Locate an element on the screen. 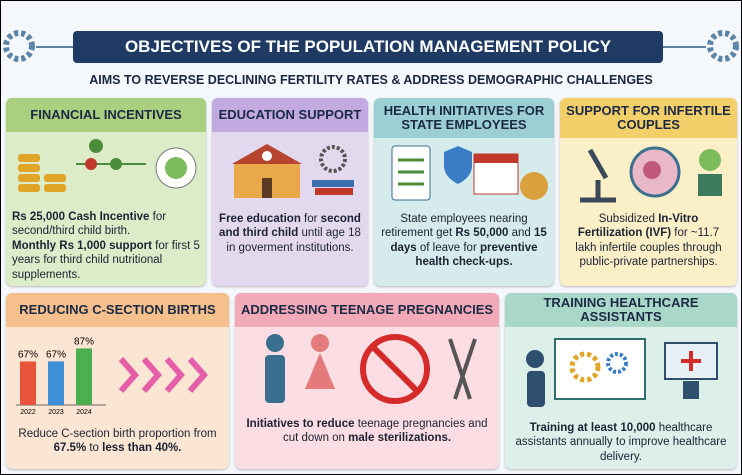 The width and height of the screenshot is (742, 475). prohibition-bar is located at coordinates (395, 369).